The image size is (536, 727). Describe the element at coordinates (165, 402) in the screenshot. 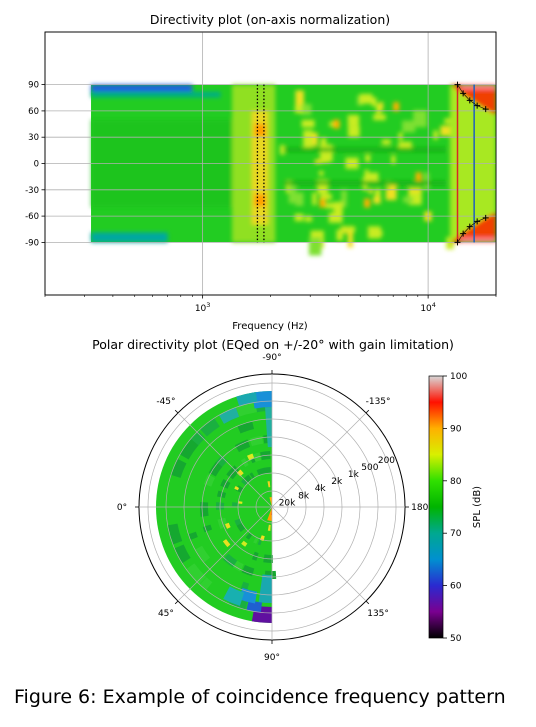

I see `polar-angle-label: -45°` at that location.